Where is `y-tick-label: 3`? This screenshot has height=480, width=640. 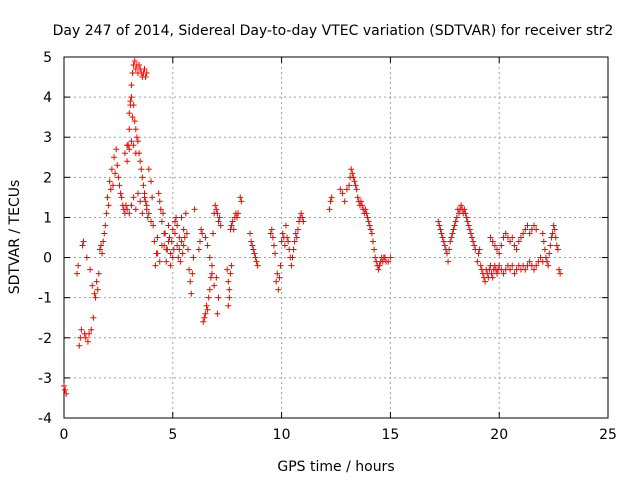
y-tick-label: 3 is located at coordinates (47, 138).